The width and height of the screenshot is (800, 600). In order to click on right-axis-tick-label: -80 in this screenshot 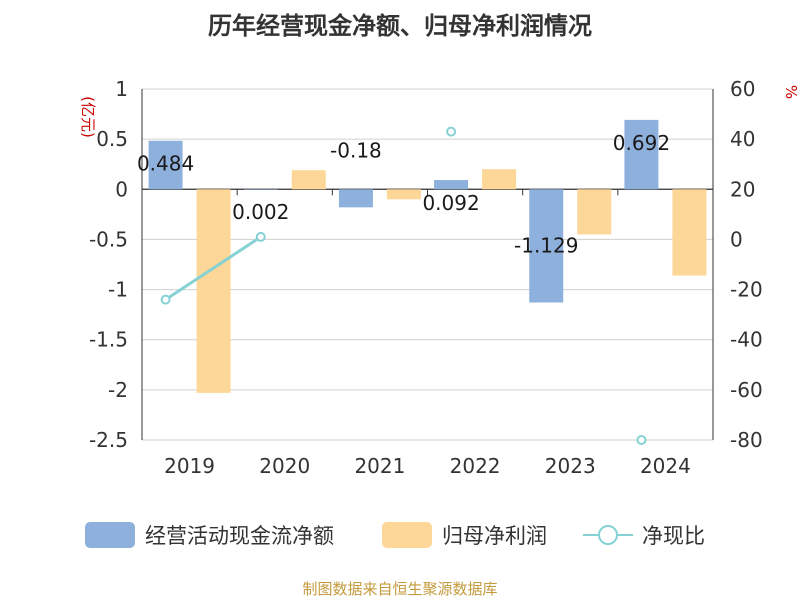, I will do `click(746, 440)`.